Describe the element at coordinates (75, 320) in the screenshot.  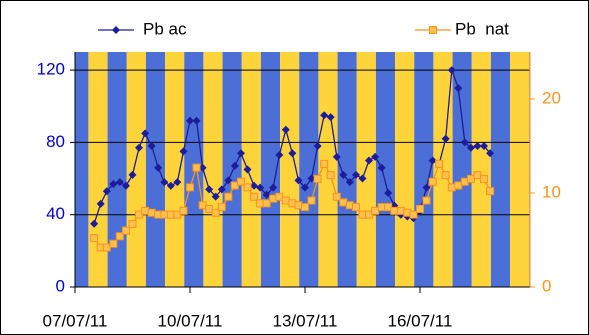
I see `x-tick-label: 07/07/11` at that location.